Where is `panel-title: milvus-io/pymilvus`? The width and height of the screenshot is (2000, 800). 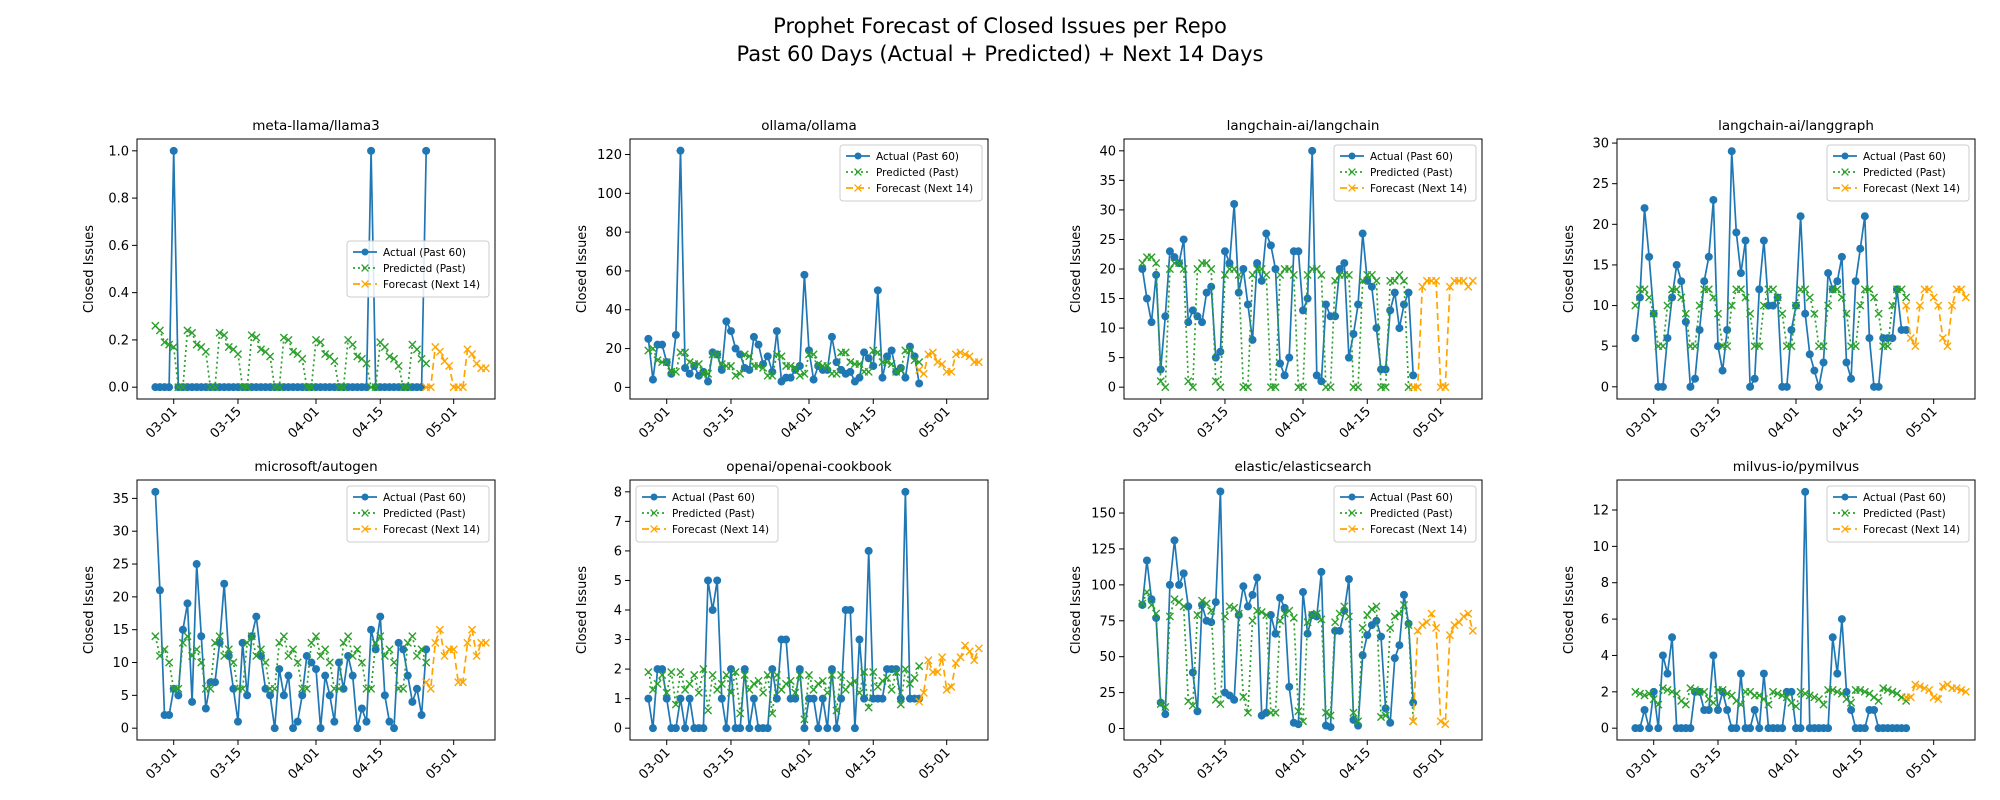 panel-title: milvus-io/pymilvus is located at coordinates (1796, 467).